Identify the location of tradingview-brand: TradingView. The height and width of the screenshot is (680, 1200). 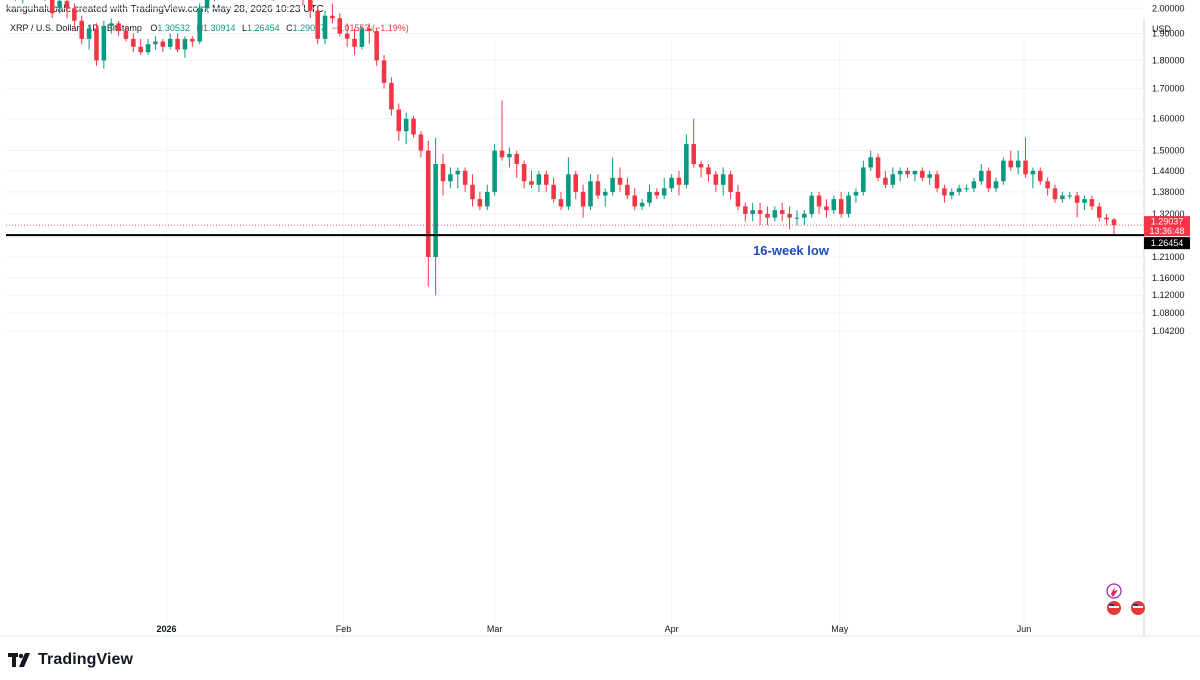
(70, 660).